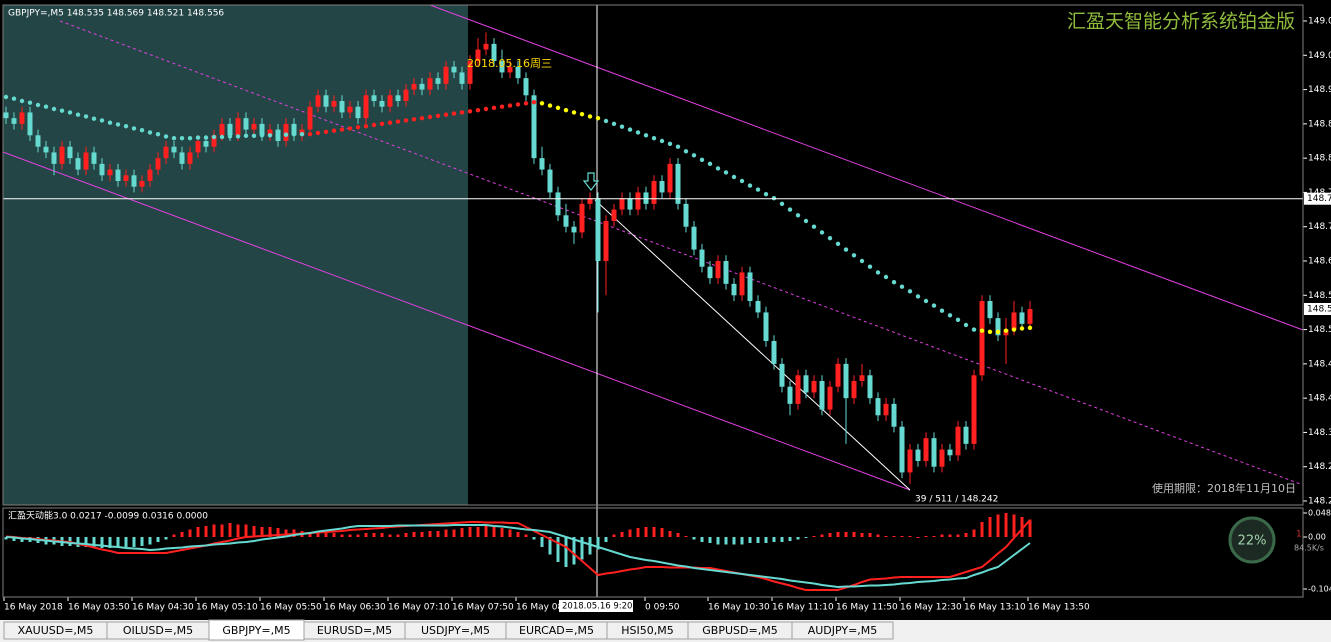 The width and height of the screenshot is (1331, 642). I want to click on tab: EURCAD=,M5, so click(556, 630).